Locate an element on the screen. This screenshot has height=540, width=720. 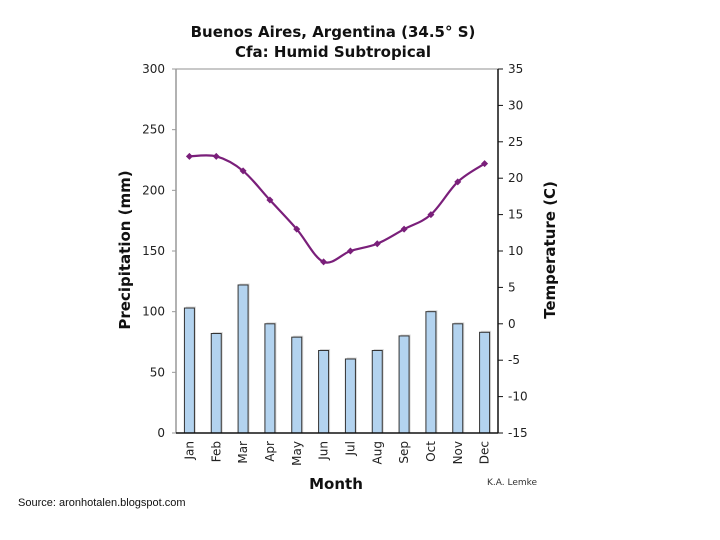
left-axis-ticks: 0 50 100 150 200 250 300 is located at coordinates (159, 251).